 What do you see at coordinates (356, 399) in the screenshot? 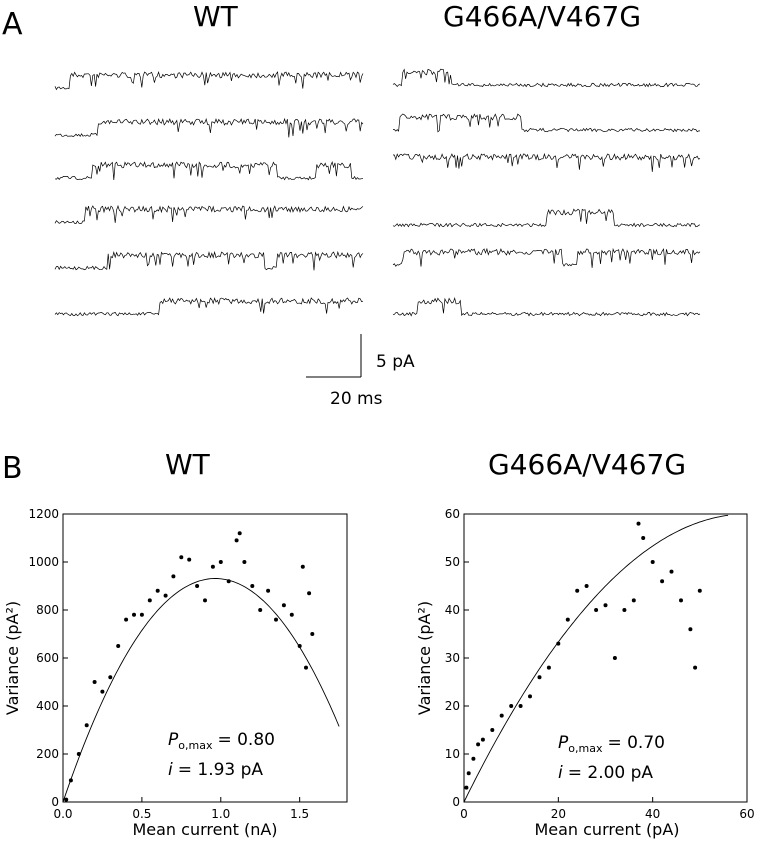
I see `scale-bar-time-label: 20 ms` at bounding box center [356, 399].